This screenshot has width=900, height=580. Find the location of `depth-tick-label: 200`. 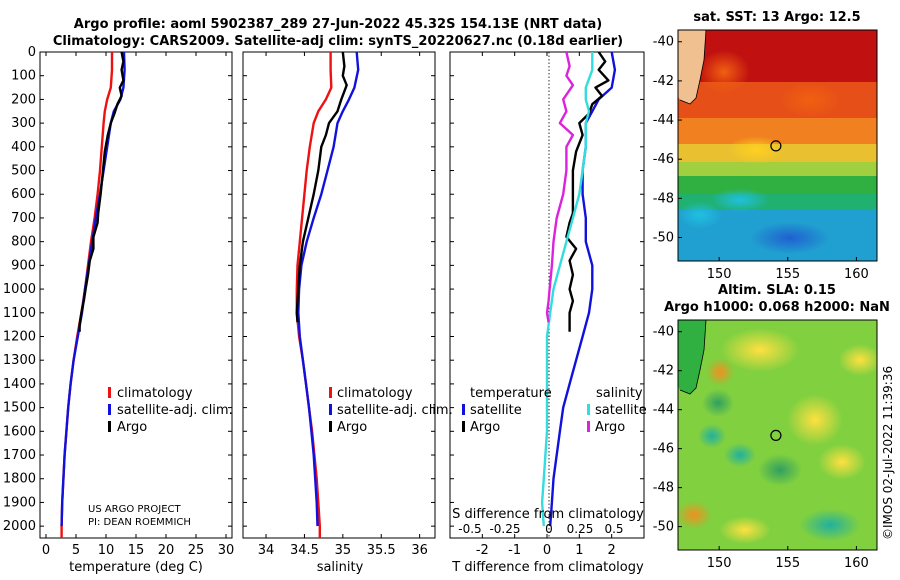

depth-tick-label: 200 is located at coordinates (23, 99).